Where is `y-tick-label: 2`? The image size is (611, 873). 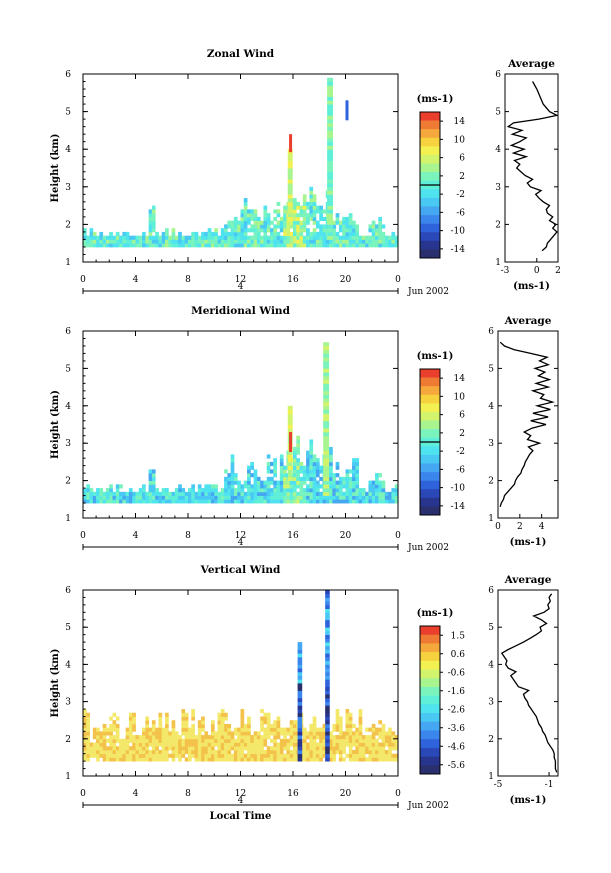 y-tick-label: 2 is located at coordinates (68, 225).